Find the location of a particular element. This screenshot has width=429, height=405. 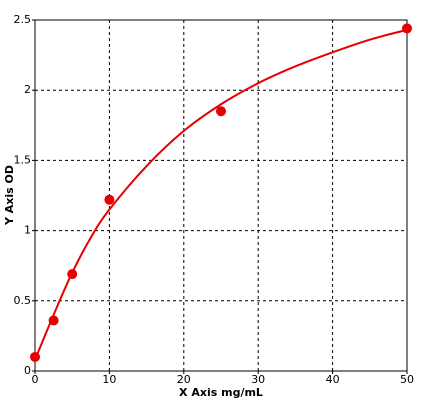

x-tick-label: 40 is located at coordinates (333, 379).